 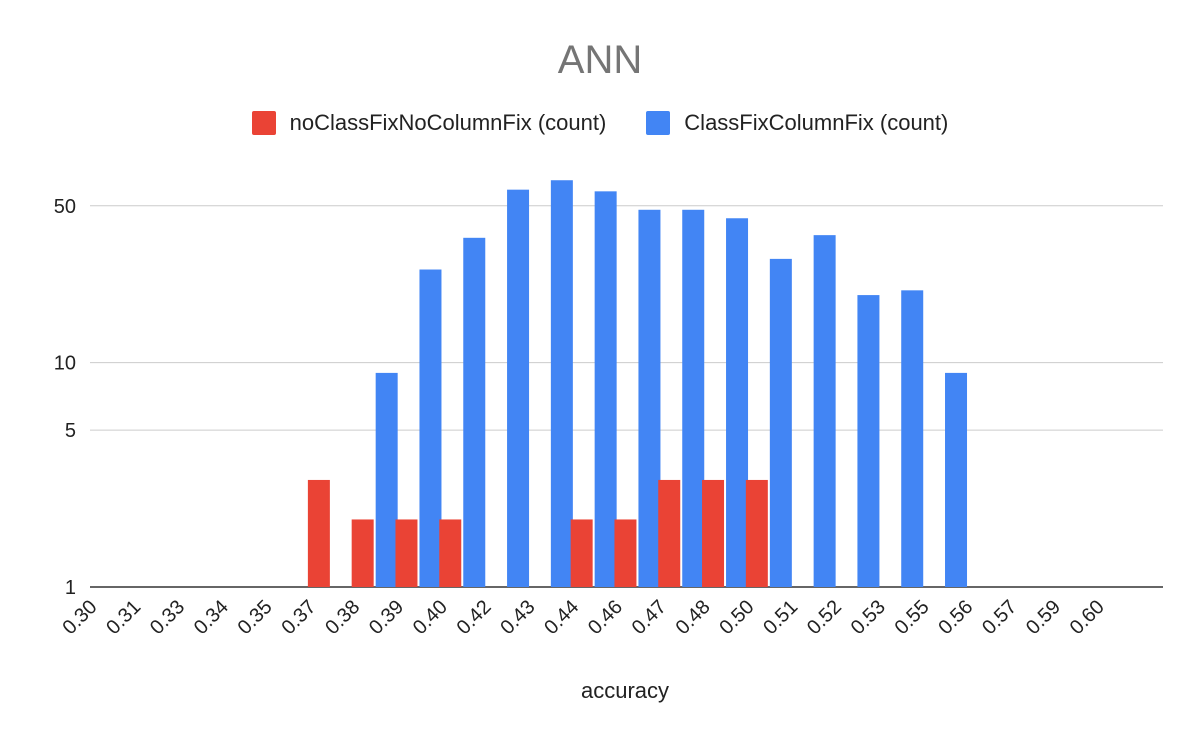 I want to click on legend-item-series-1: ClassFixColumnFix (count), so click(x=797, y=123).